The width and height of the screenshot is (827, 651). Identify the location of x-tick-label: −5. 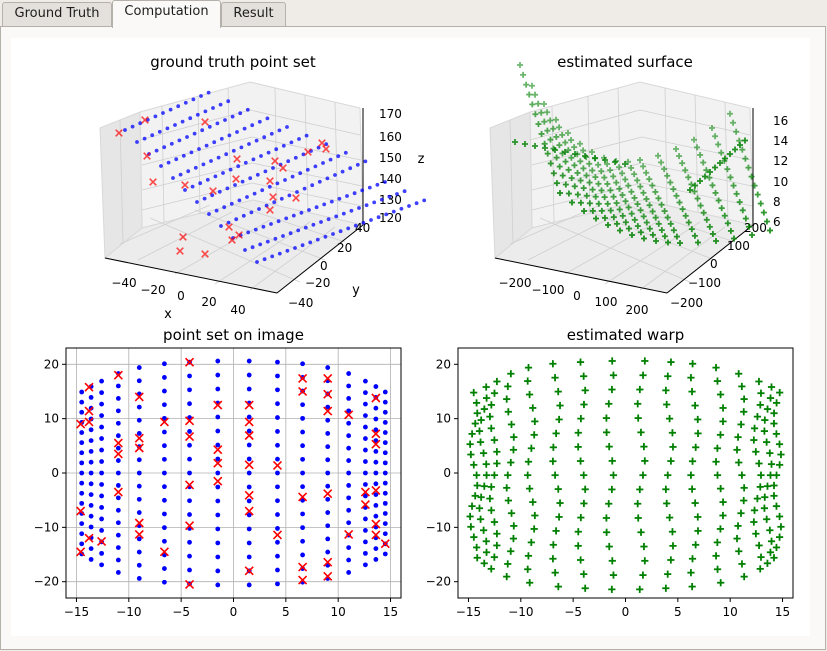
(573, 612).